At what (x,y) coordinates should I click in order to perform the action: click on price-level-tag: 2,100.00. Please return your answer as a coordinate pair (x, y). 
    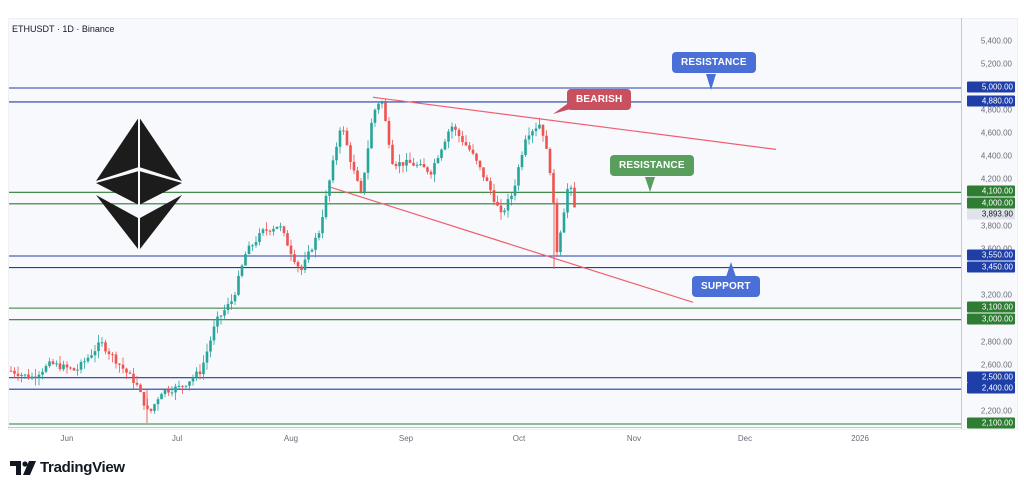
    Looking at the image, I should click on (991, 423).